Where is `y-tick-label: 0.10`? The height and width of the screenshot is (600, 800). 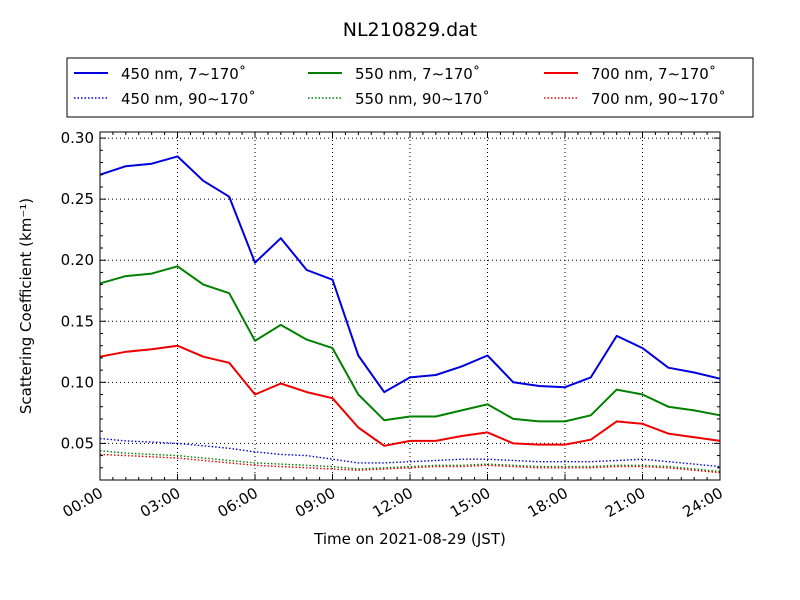 y-tick-label: 0.10 is located at coordinates (77, 382).